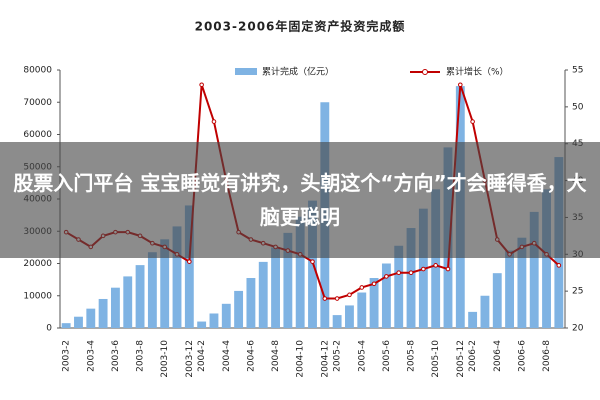 The width and height of the screenshot is (600, 400). Describe the element at coordinates (37, 135) in the screenshot. I see `y-tick-label: 60000` at that location.